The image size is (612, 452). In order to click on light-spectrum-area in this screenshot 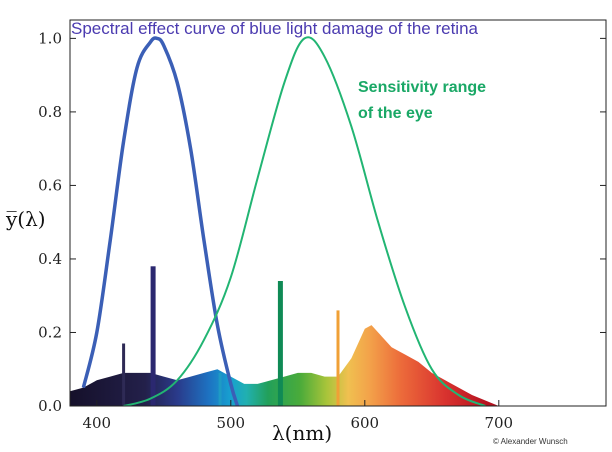, I will do `click(284, 365)`.